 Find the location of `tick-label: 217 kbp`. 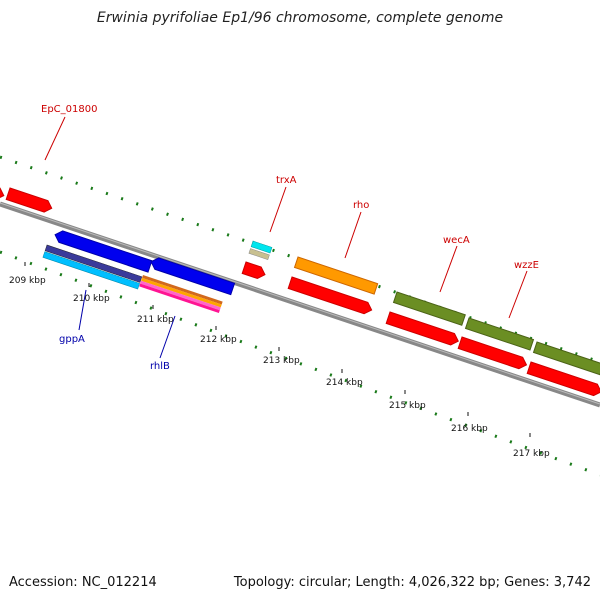

tick-label: 217 kbp is located at coordinates (531, 454).